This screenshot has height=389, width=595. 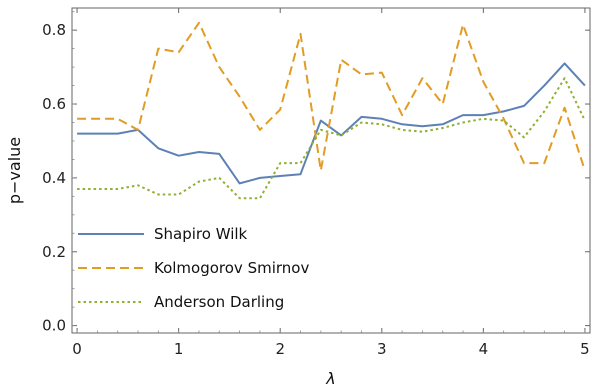 I want to click on y-tick-label: 0.8, so click(x=54, y=30).